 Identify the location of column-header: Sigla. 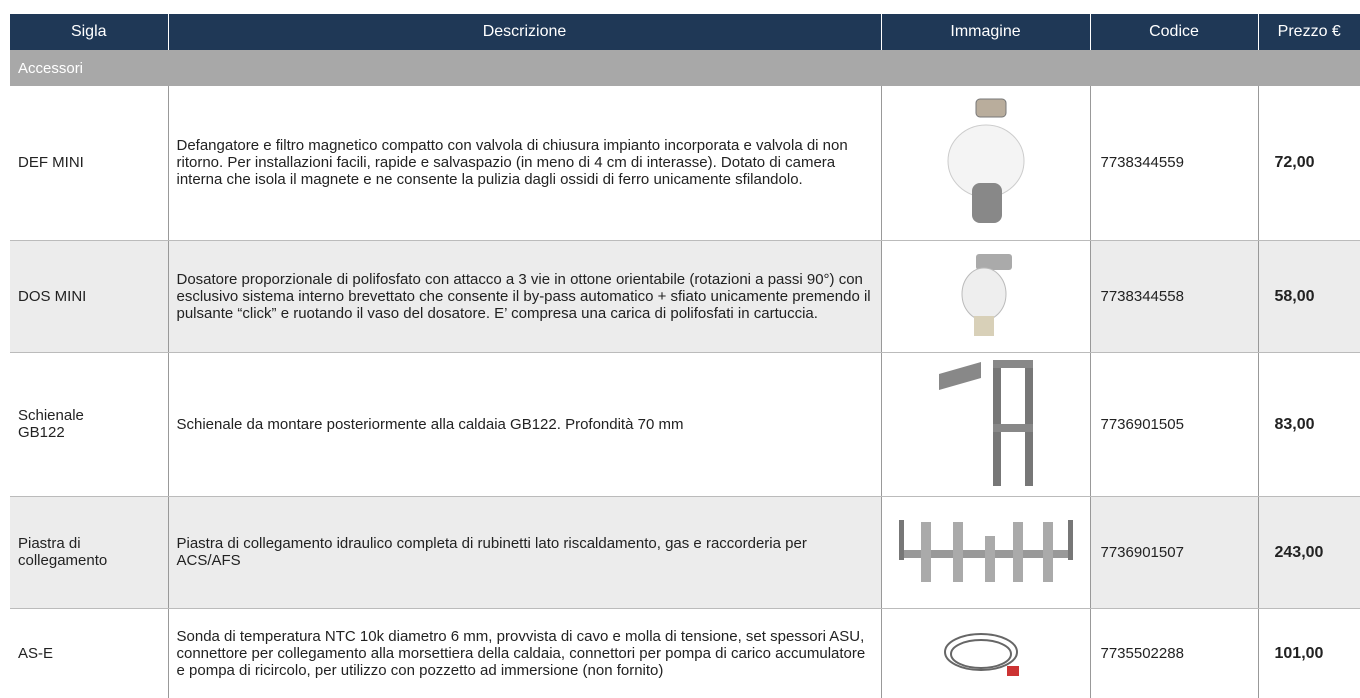
(89, 32).